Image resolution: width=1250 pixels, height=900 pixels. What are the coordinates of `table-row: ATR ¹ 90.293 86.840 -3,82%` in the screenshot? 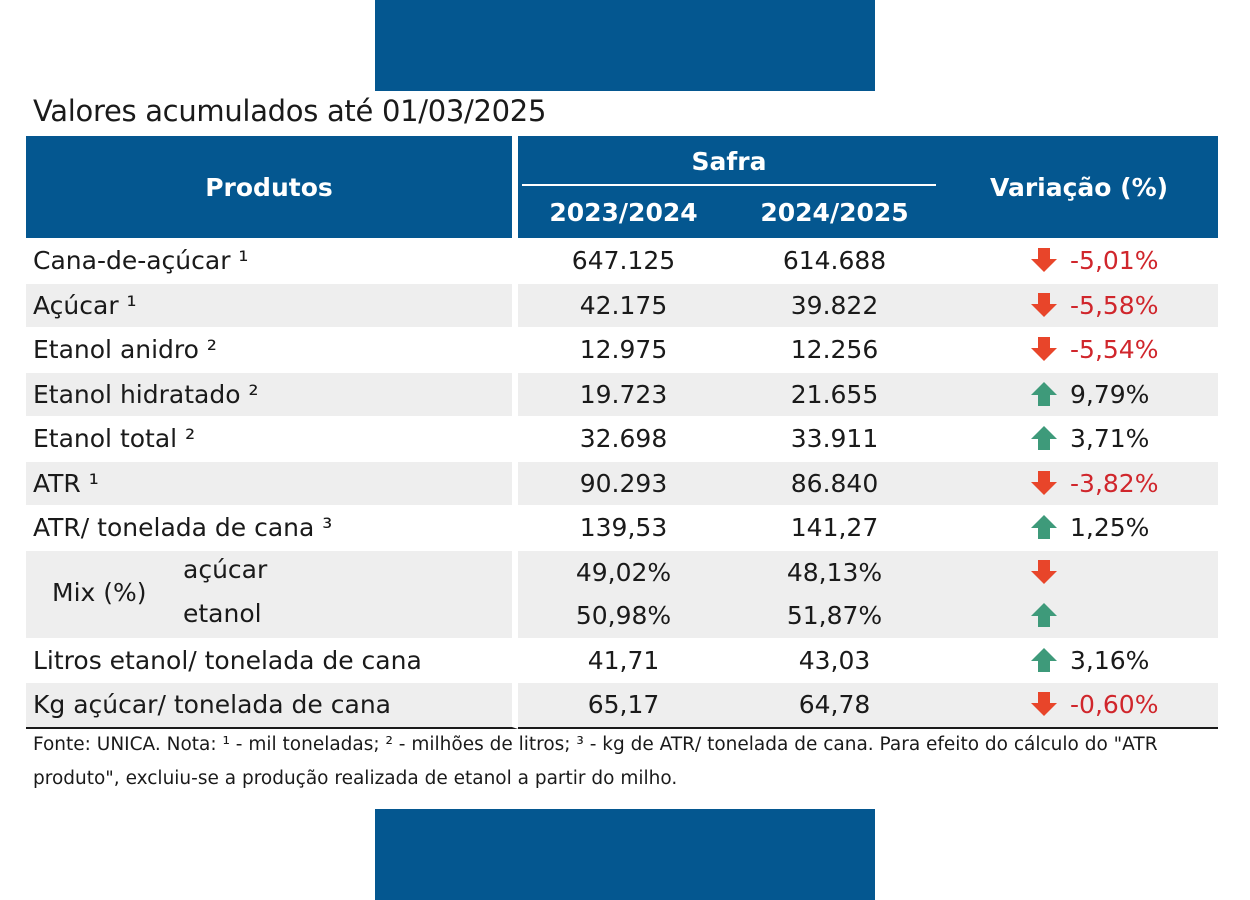 It's located at (622, 482).